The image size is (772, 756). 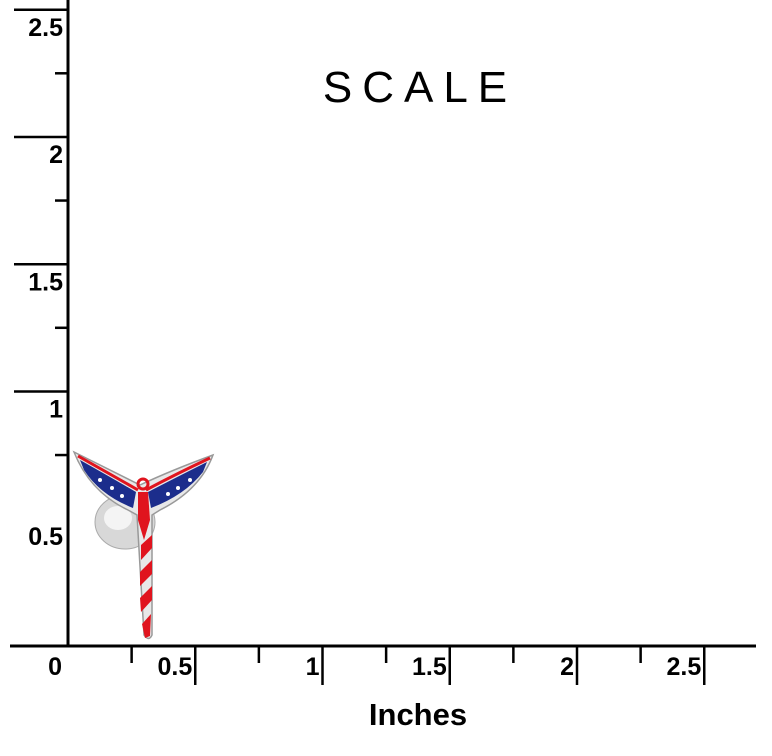 What do you see at coordinates (174, 667) in the screenshot?
I see `x-tick-label: 0.5` at bounding box center [174, 667].